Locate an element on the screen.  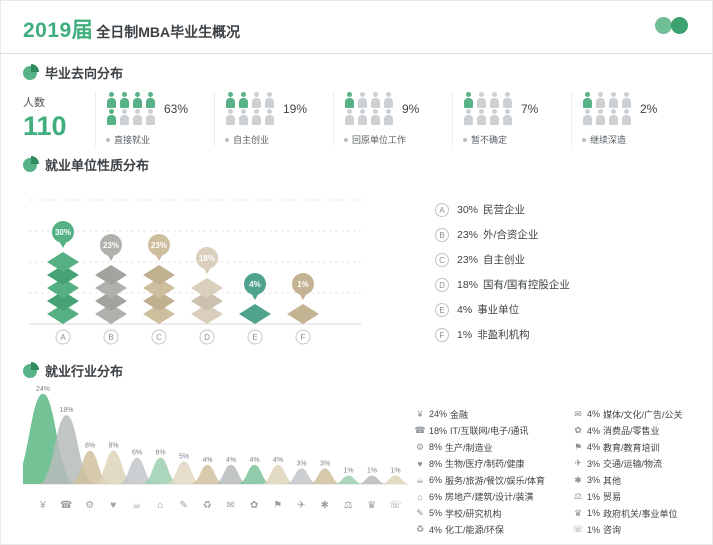
legend-label: 教育/教育培训 is located at coordinates (631, 447).